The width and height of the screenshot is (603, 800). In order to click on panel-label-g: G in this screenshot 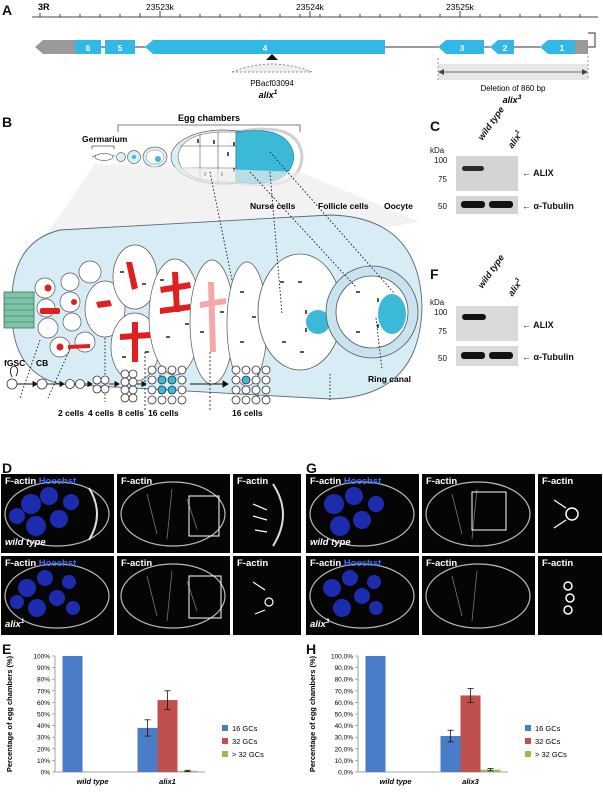, I will do `click(311, 468)`.